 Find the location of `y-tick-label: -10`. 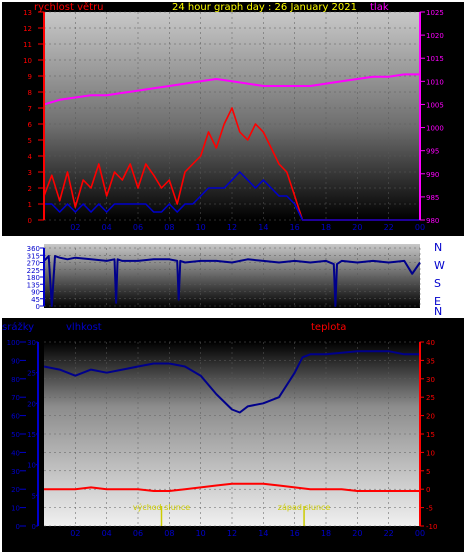

y-tick-label: -10 is located at coordinates (431, 527).